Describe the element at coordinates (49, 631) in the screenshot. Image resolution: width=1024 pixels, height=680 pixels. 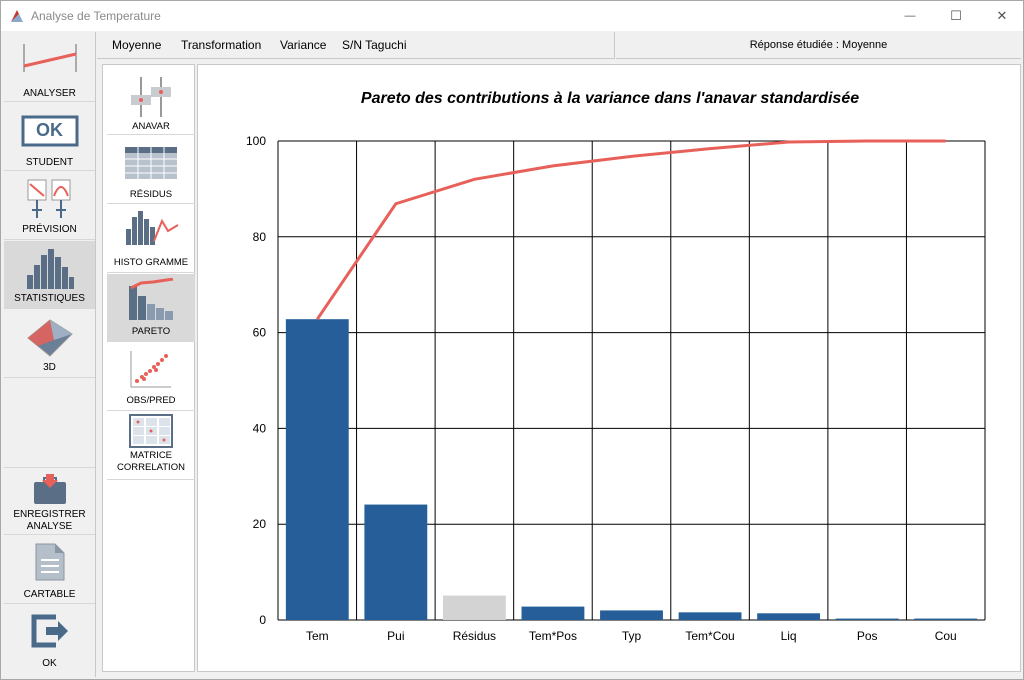
I see `exit-icon` at that location.